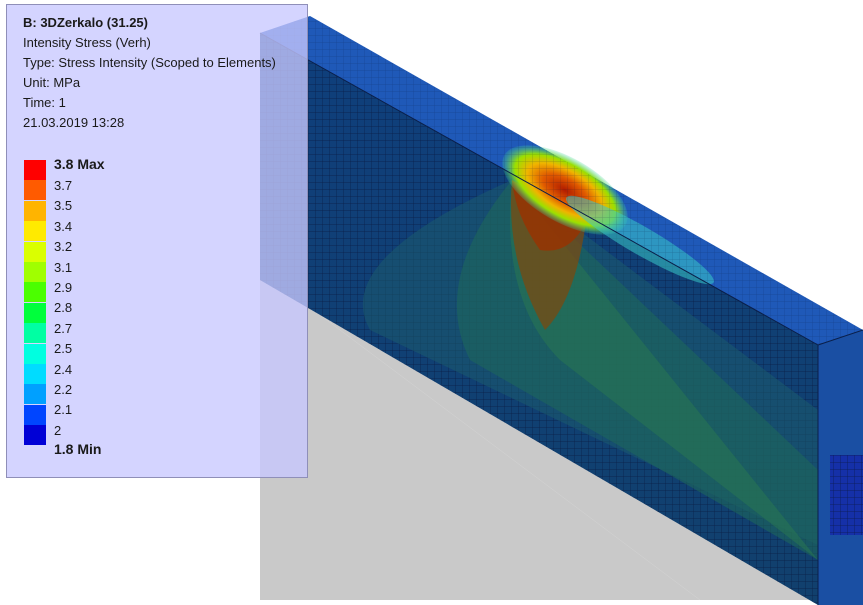 This screenshot has width=863, height=605. What do you see at coordinates (44, 102) in the screenshot?
I see `result-time: Time: 1` at bounding box center [44, 102].